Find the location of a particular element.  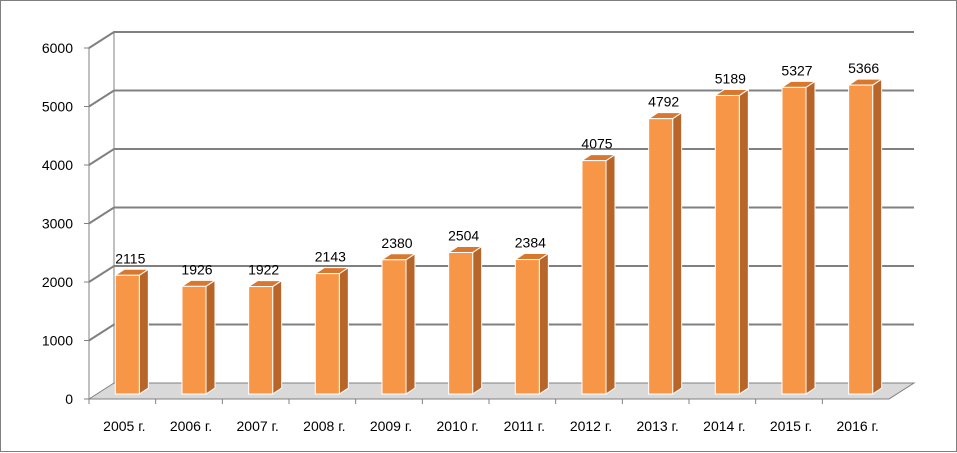

data-label: 5366 is located at coordinates (863, 68).